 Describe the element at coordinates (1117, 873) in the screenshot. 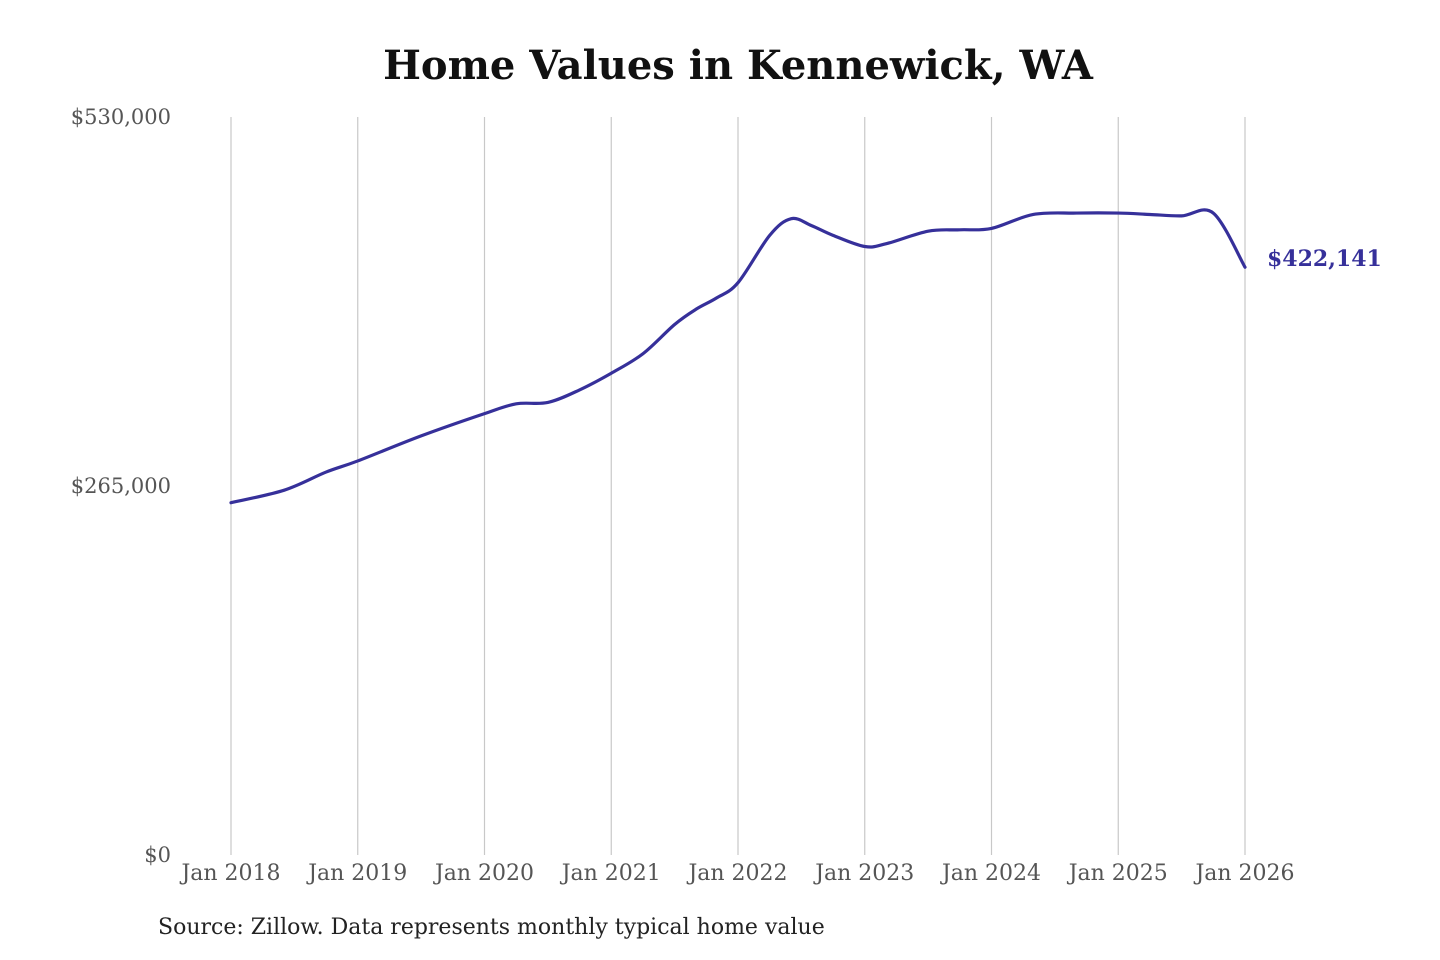

I see `x-tick-label: Jan 2025` at that location.